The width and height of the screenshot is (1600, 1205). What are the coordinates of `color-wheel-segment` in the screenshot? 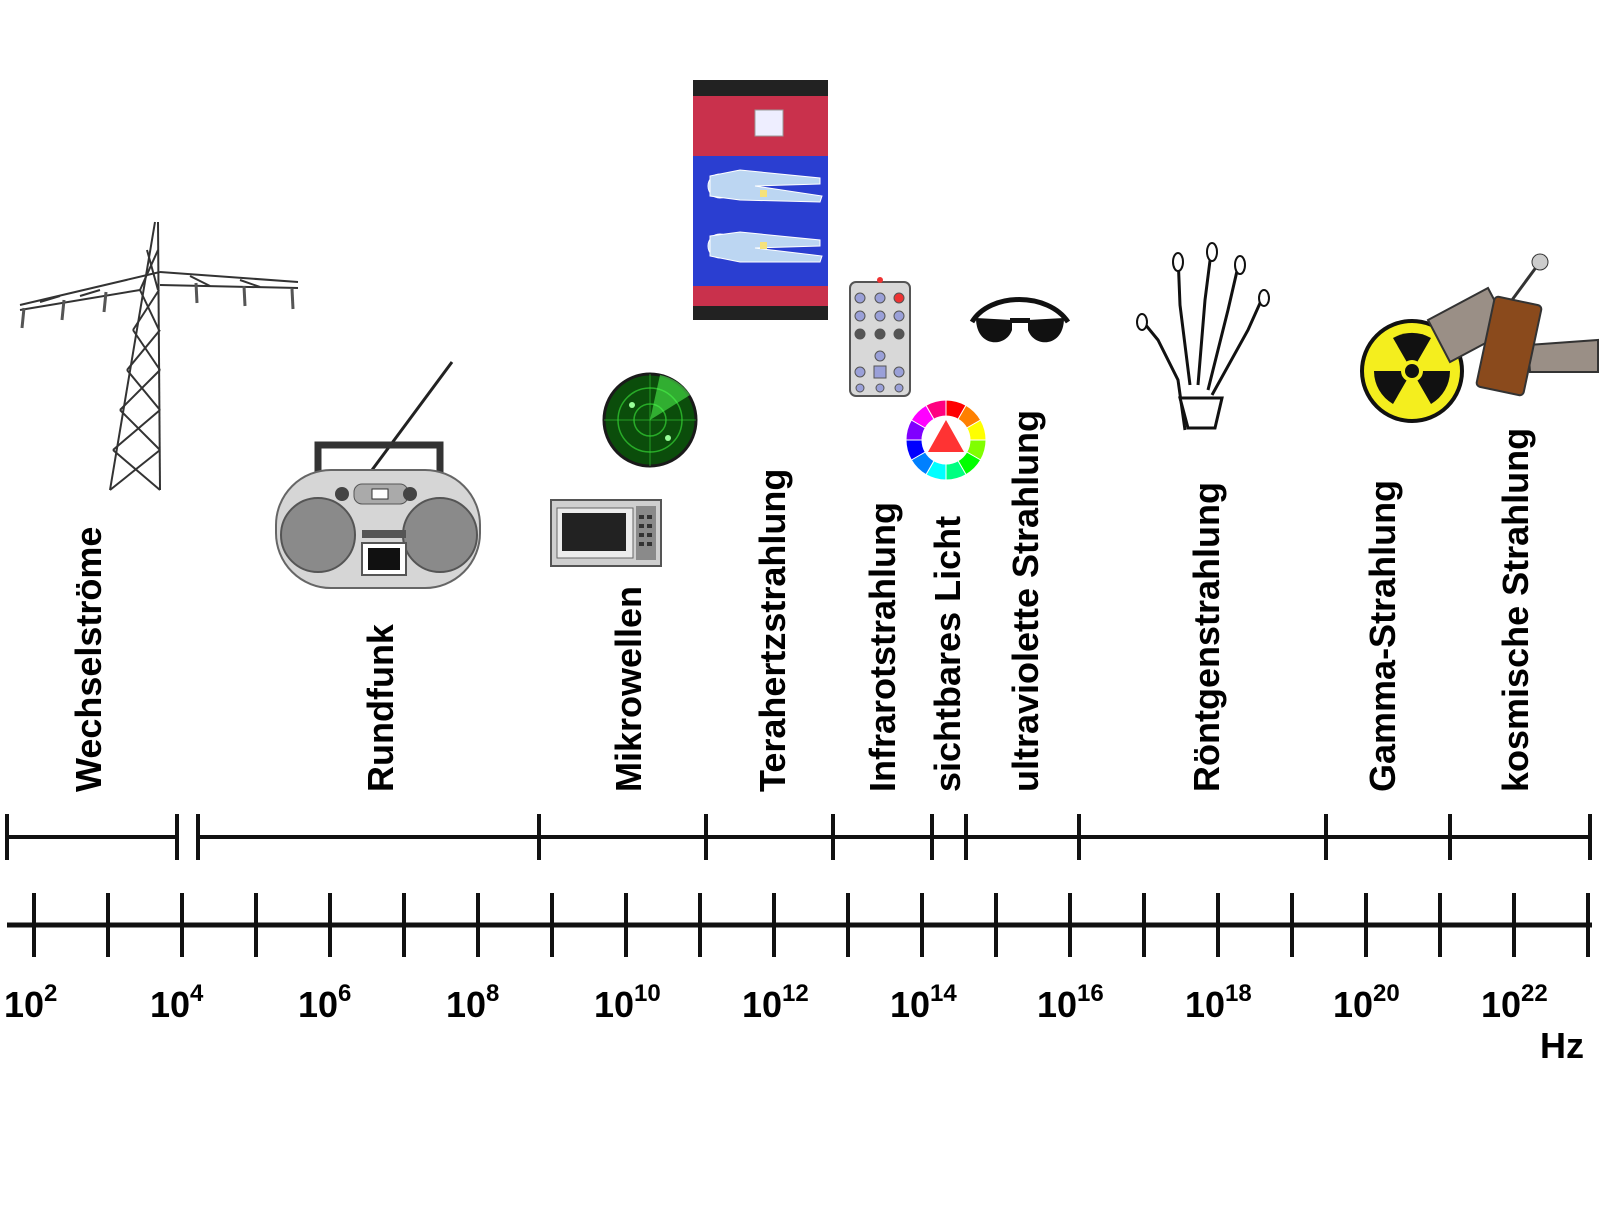 It's located at (936, 409).